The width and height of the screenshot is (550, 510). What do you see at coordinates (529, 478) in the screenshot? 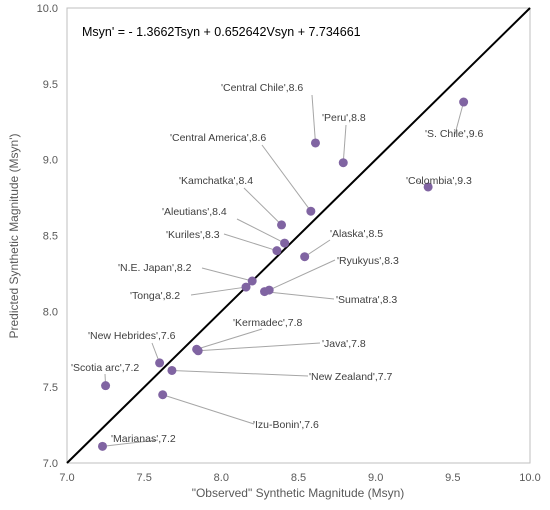
I see `x-tick-label: 10.0` at bounding box center [529, 478].